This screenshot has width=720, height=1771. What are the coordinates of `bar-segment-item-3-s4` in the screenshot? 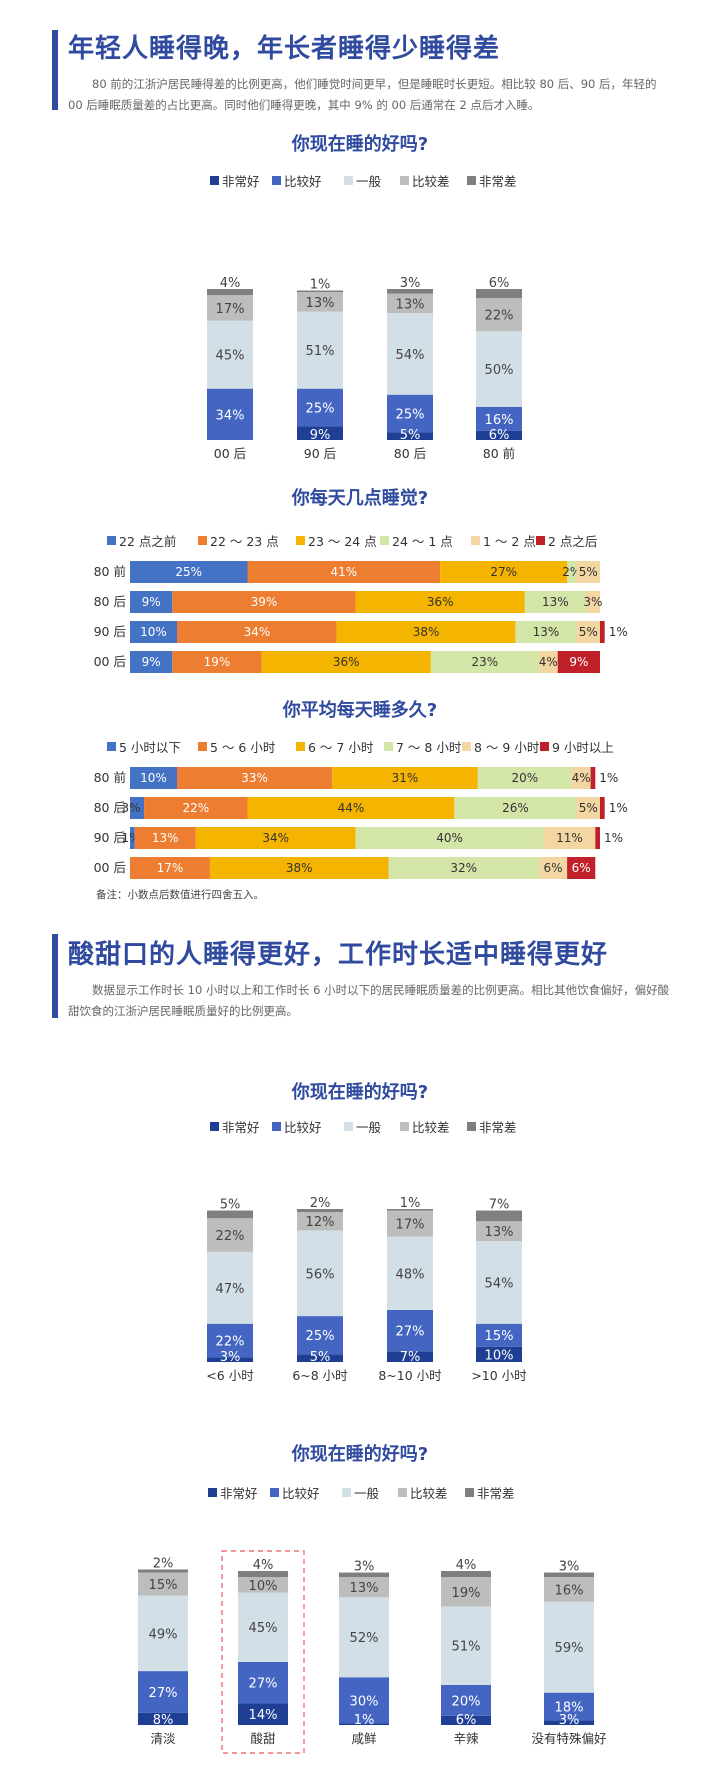 It's located at (466, 1574).